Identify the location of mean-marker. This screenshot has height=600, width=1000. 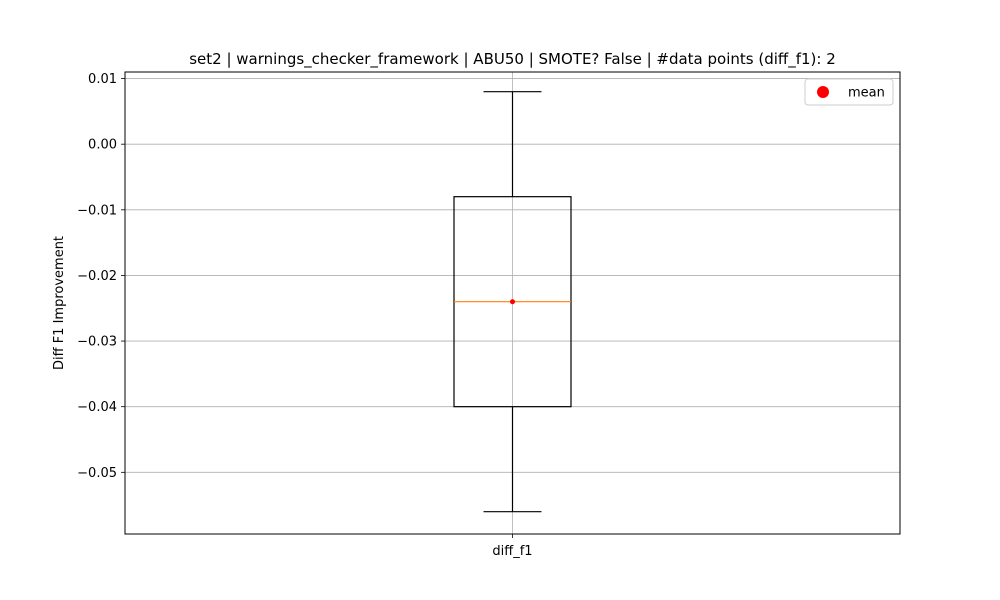
(512, 302).